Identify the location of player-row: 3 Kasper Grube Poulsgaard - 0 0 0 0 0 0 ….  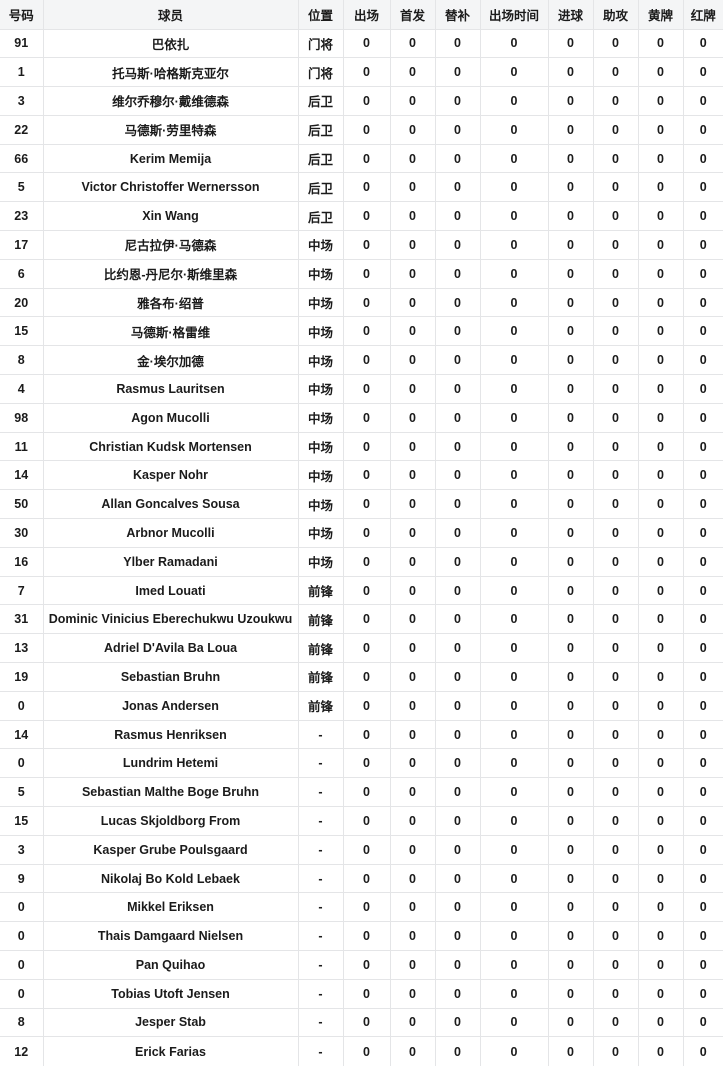
(361, 849).